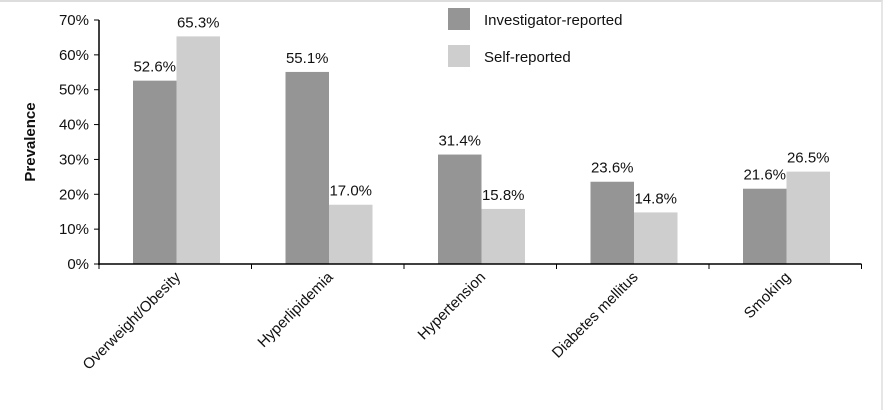  Describe the element at coordinates (74, 194) in the screenshot. I see `y-tick-label: 20%` at that location.